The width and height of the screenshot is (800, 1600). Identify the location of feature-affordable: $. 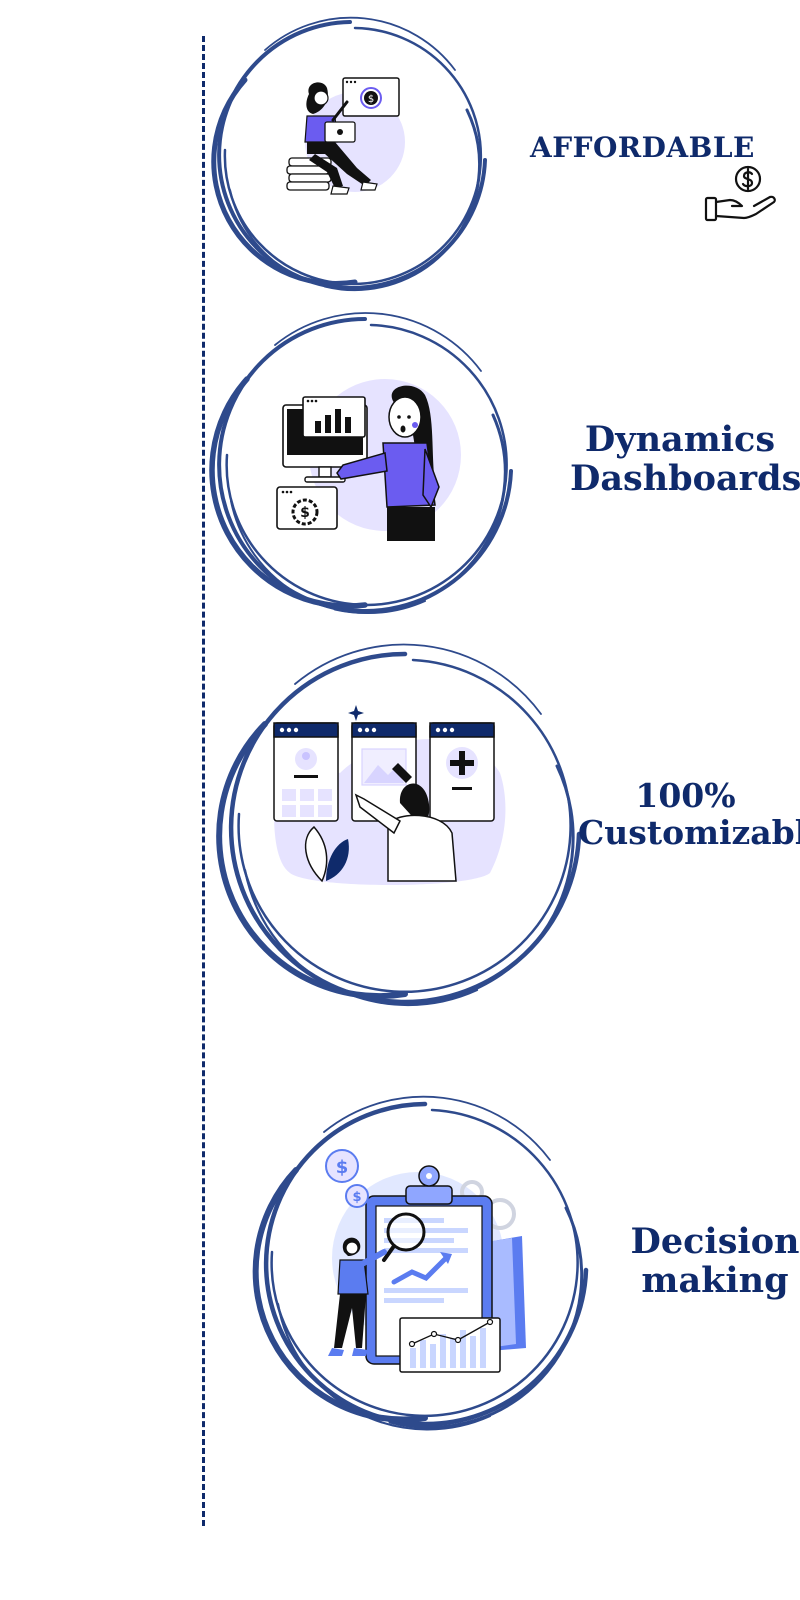
(350, 155).